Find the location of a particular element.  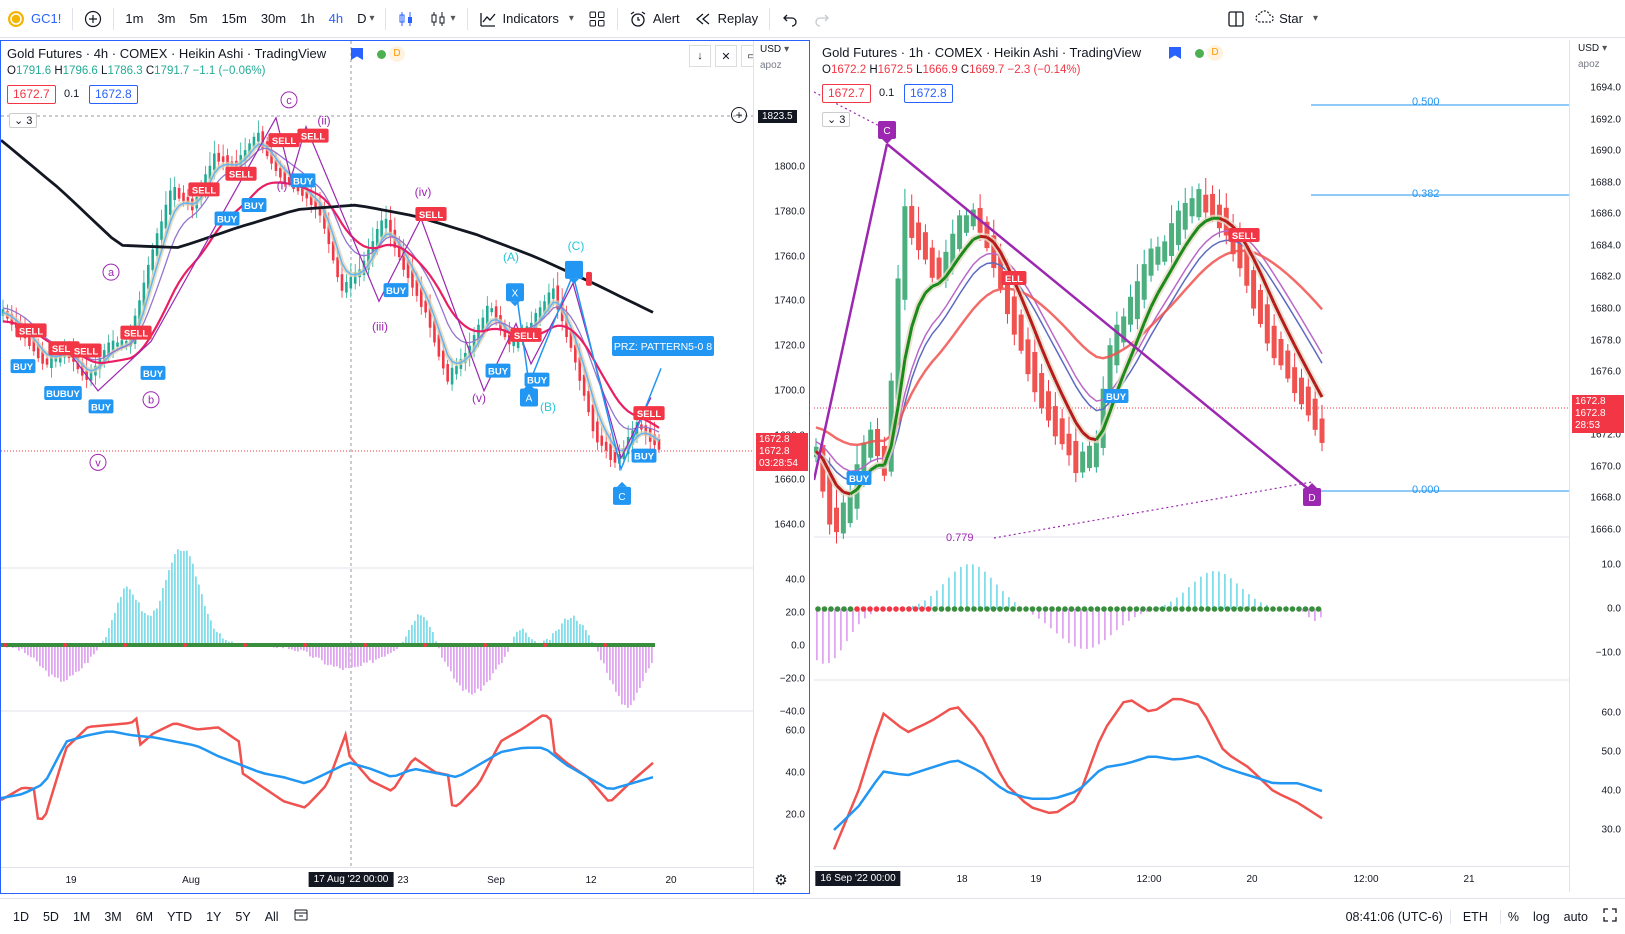

arrow-down-icon: ↓ is located at coordinates (700, 56).